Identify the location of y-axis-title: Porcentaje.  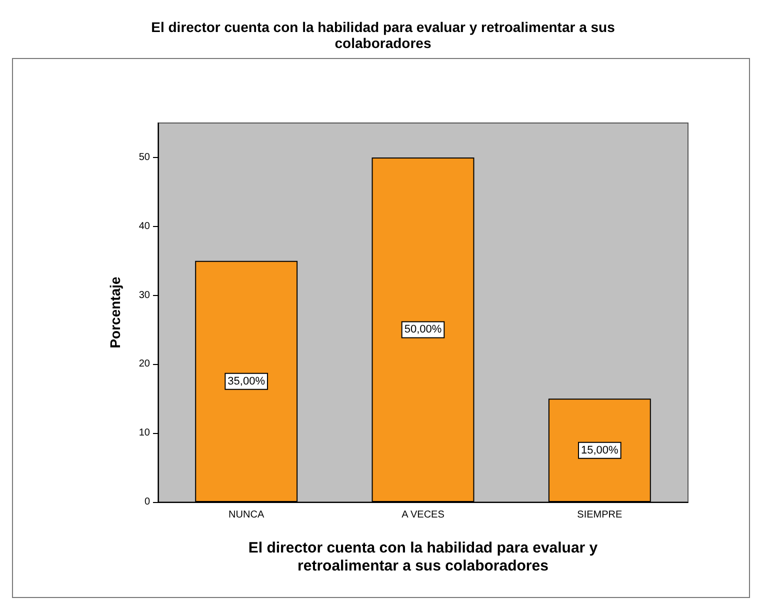
(115, 312).